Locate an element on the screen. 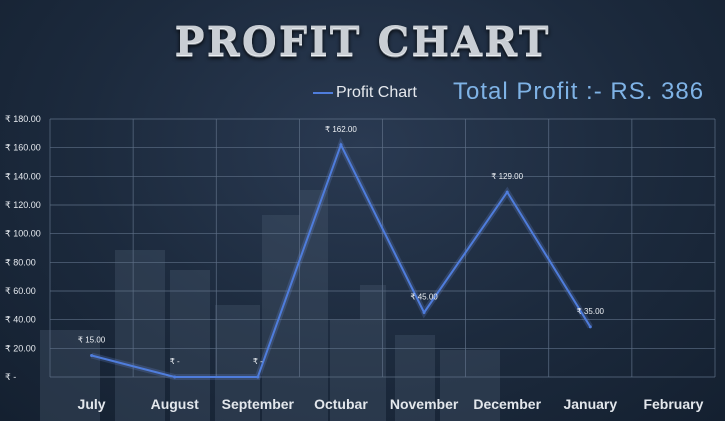 Image resolution: width=725 pixels, height=421 pixels. y-tick-label: ₹ 80.00 is located at coordinates (20, 262).